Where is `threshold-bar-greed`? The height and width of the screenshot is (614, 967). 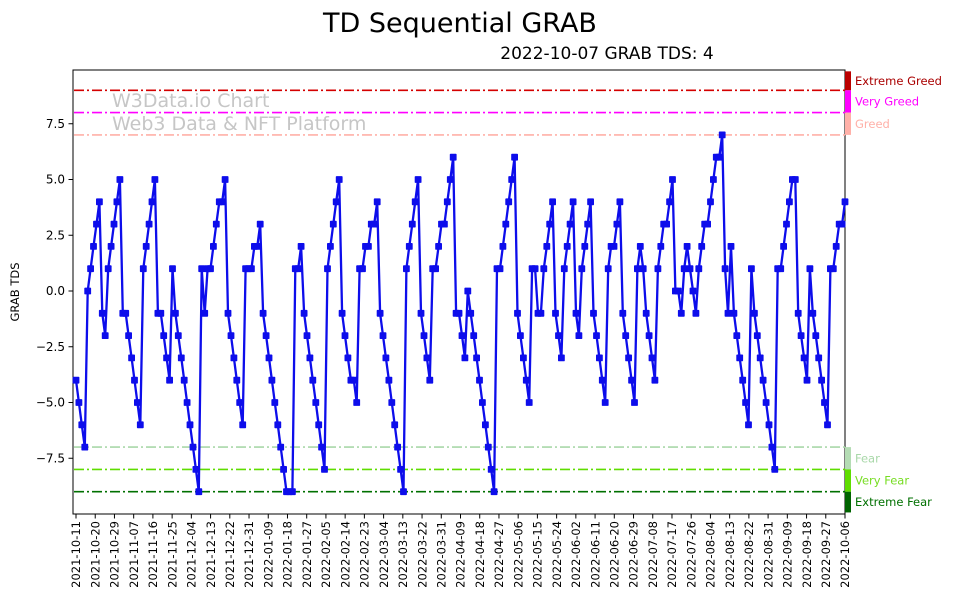 threshold-bar-greed is located at coordinates (848, 123).